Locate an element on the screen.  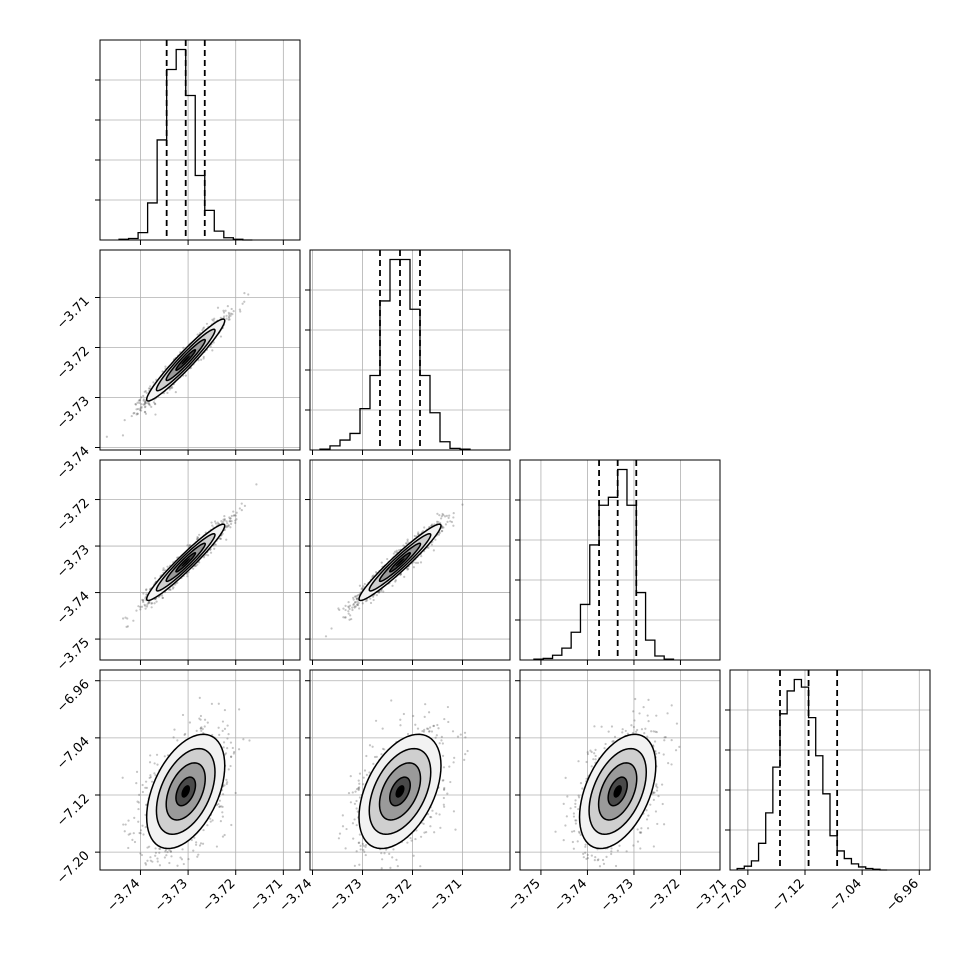
frame-p4 is located at coordinates (830, 770).